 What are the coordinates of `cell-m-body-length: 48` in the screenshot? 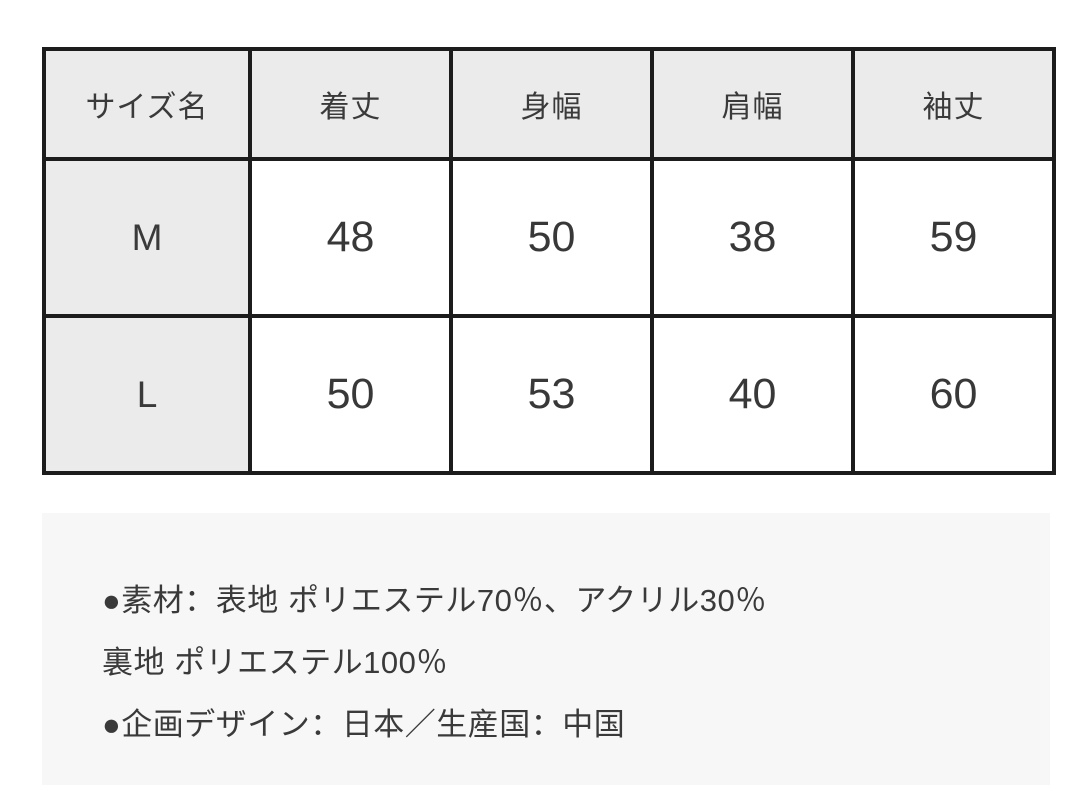 It's located at (350, 237).